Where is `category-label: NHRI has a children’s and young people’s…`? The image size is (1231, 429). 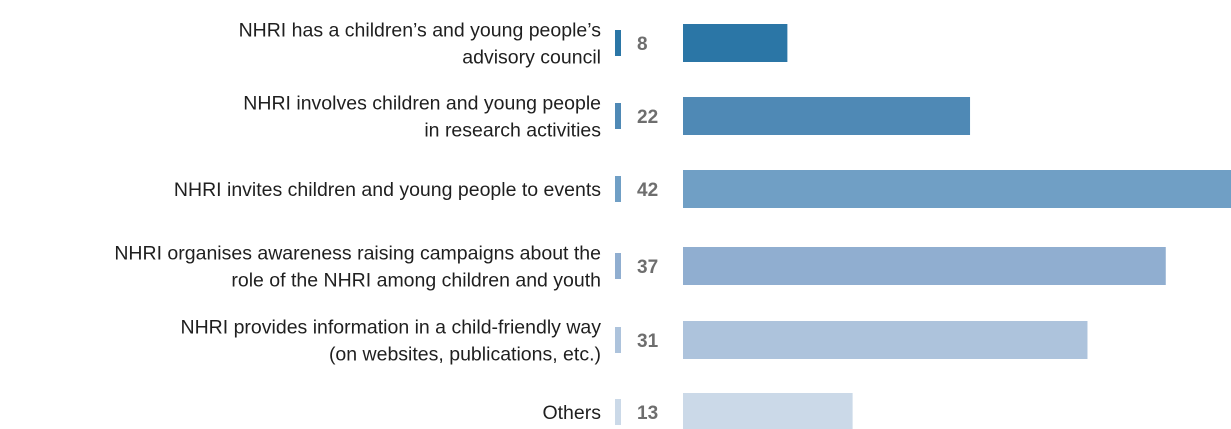
category-label: NHRI has a children’s and young people’s… is located at coordinates (420, 44).